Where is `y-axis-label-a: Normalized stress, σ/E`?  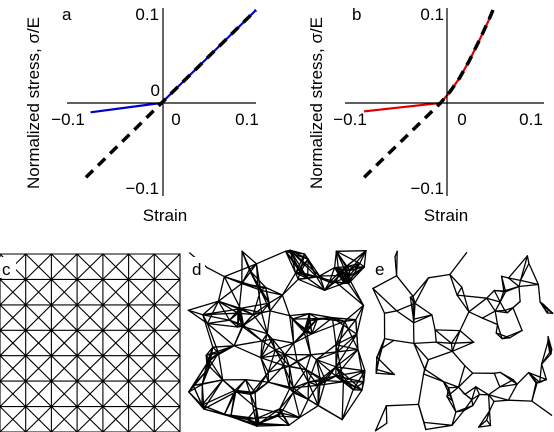 y-axis-label-a: Normalized stress, σ/E is located at coordinates (33, 103).